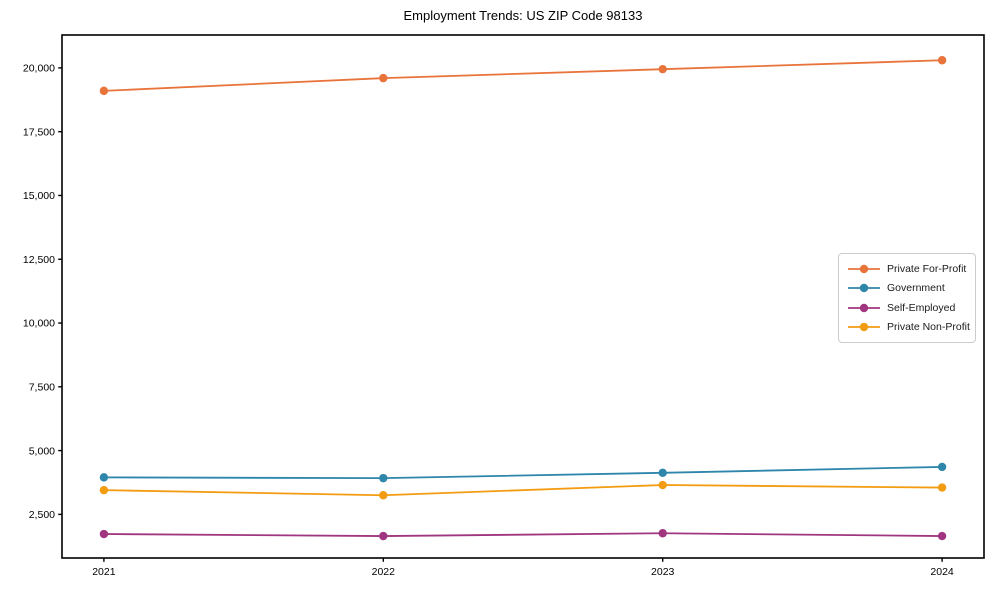  I want to click on legend-label: Private Non-Profit, so click(928, 327).